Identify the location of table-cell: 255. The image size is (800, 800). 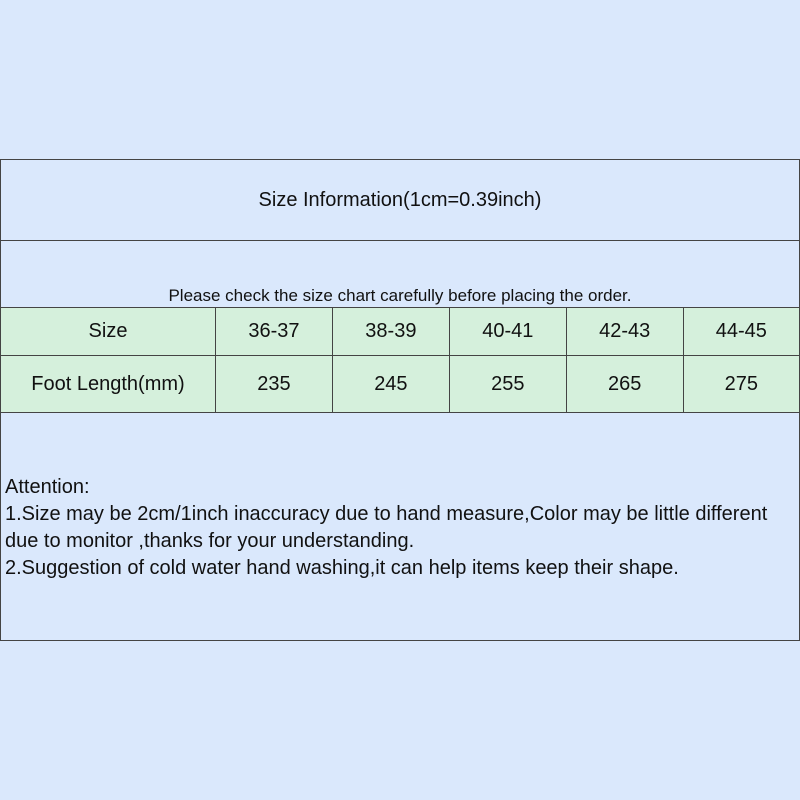
(507, 384).